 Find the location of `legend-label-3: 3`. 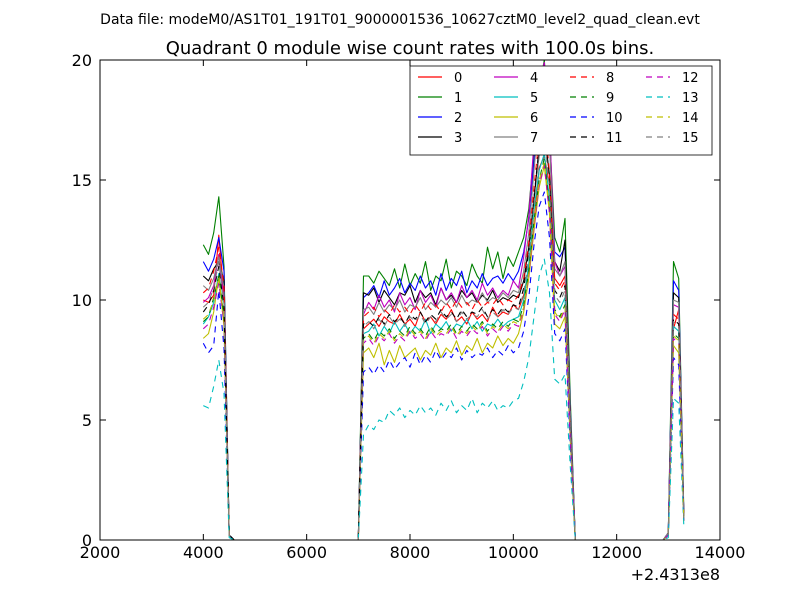

legend-label-3: 3 is located at coordinates (458, 138).